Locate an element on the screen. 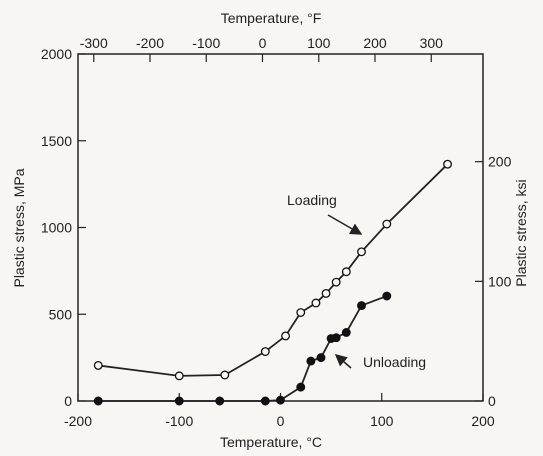  loading-annotation: Loading is located at coordinates (312, 200).